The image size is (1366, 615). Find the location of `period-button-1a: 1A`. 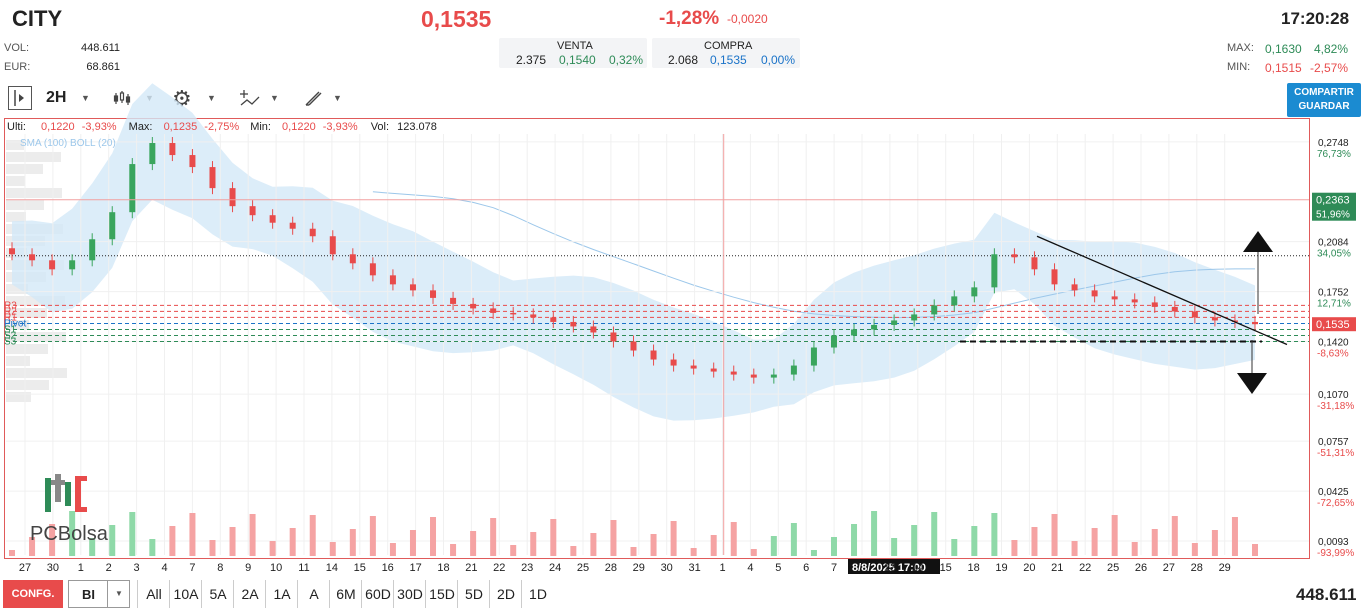

period-button-1a: 1A is located at coordinates (281, 594).